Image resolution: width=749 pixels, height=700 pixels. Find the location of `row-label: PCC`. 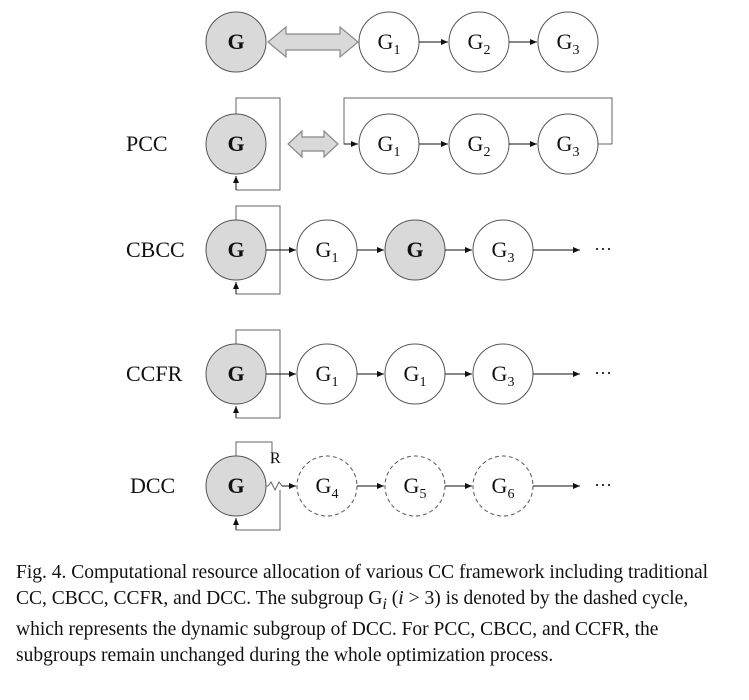

row-label: PCC is located at coordinates (147, 143).